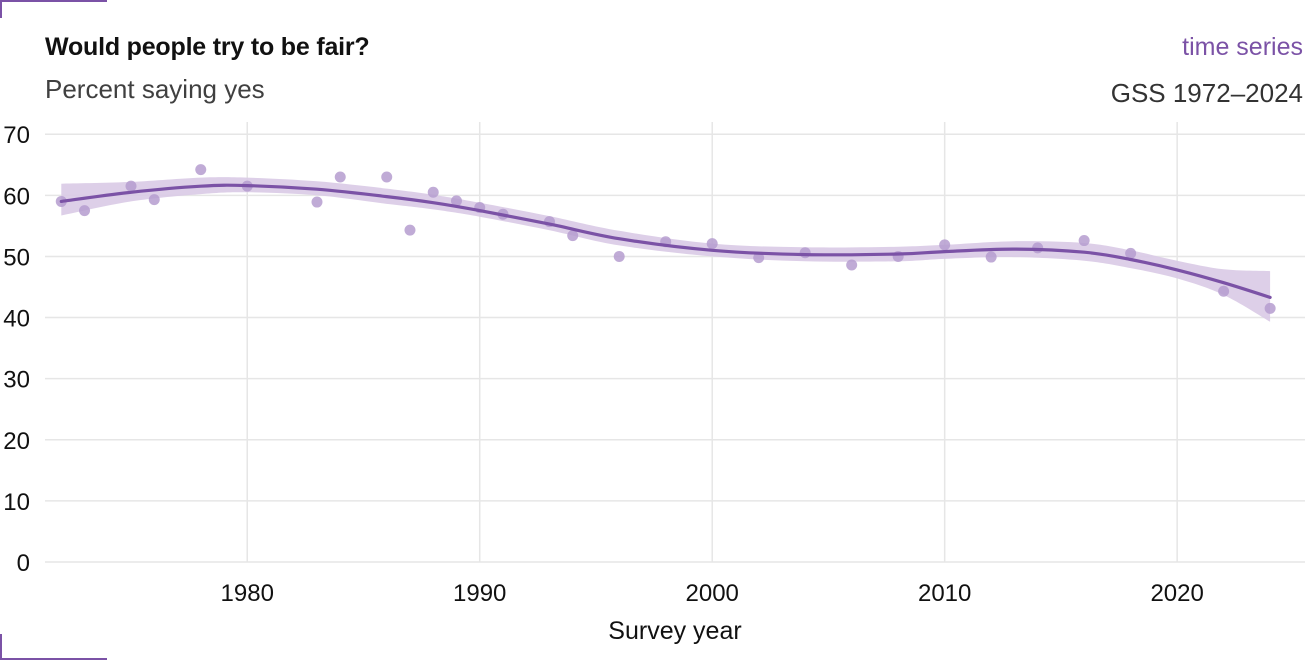  I want to click on x-tick-labels: 1980 1990 2000 2010 2020, so click(712, 593).